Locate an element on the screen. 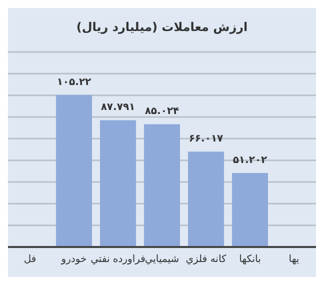 The height and width of the screenshot is (285, 324). x-tick-label: بانكها is located at coordinates (250, 260).